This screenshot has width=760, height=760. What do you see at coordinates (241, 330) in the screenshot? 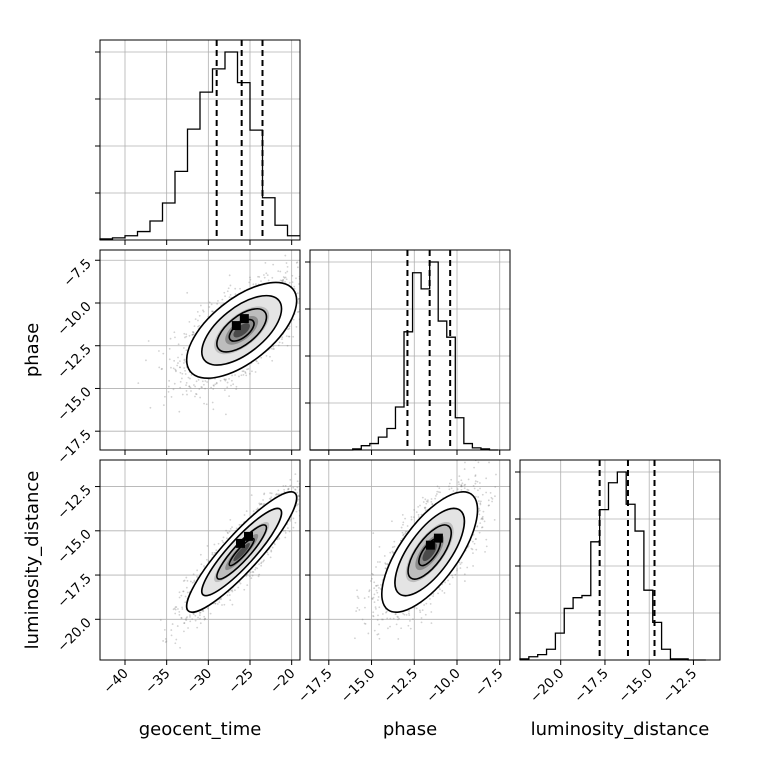
I see `density-level-inner` at bounding box center [241, 330].